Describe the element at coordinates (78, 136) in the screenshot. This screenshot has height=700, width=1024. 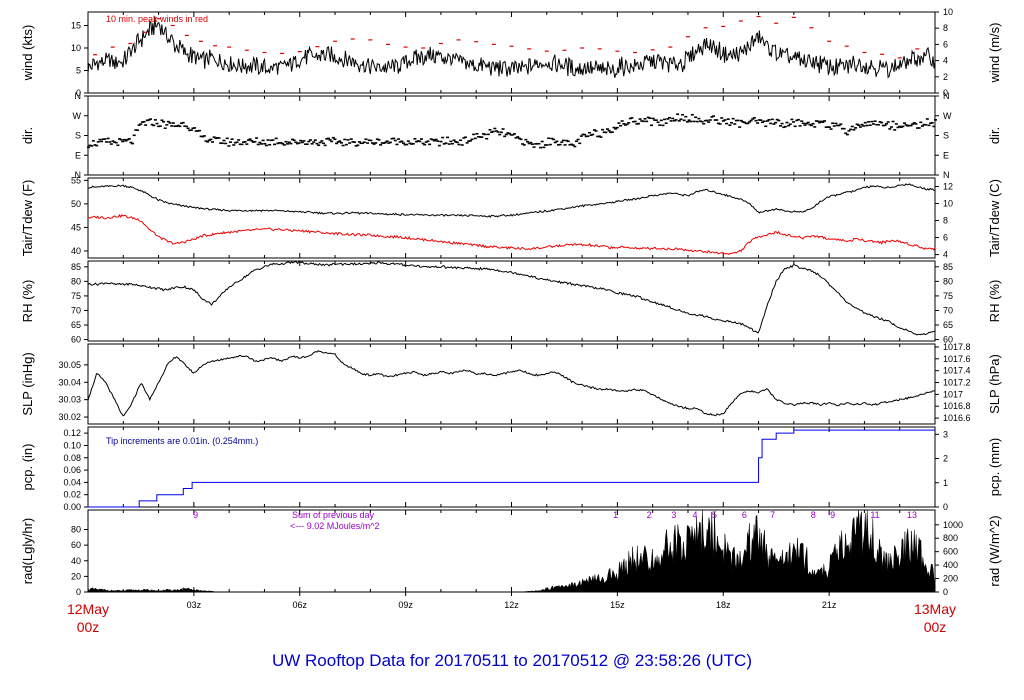
I see `dir-ytick-label: S` at that location.